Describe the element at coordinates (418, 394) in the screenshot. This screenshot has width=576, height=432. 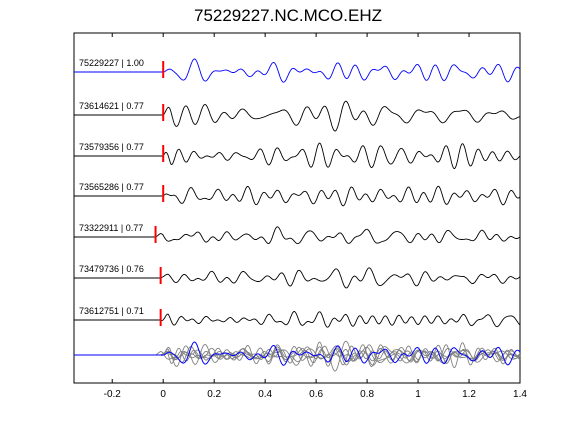
I see `x-tick-label: 1` at that location.